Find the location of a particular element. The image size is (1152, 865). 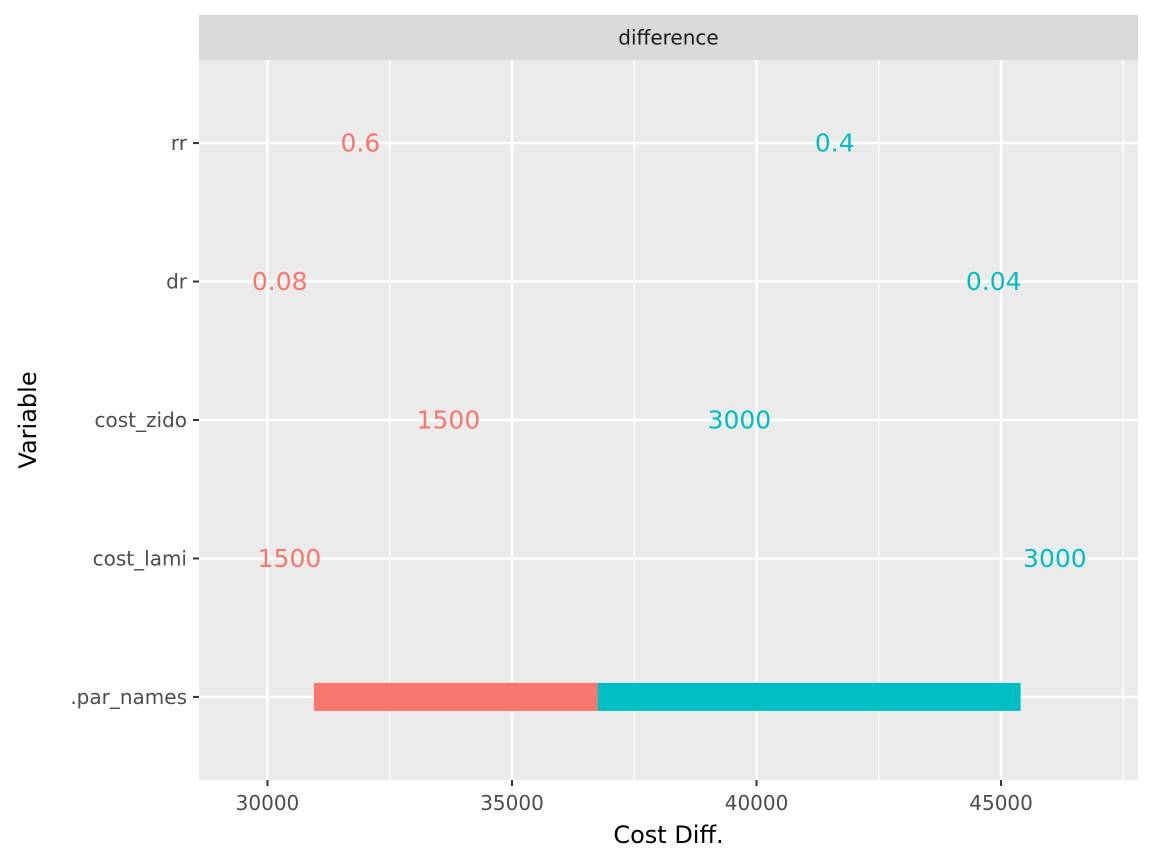

data-label-high: 0.4 is located at coordinates (835, 143).